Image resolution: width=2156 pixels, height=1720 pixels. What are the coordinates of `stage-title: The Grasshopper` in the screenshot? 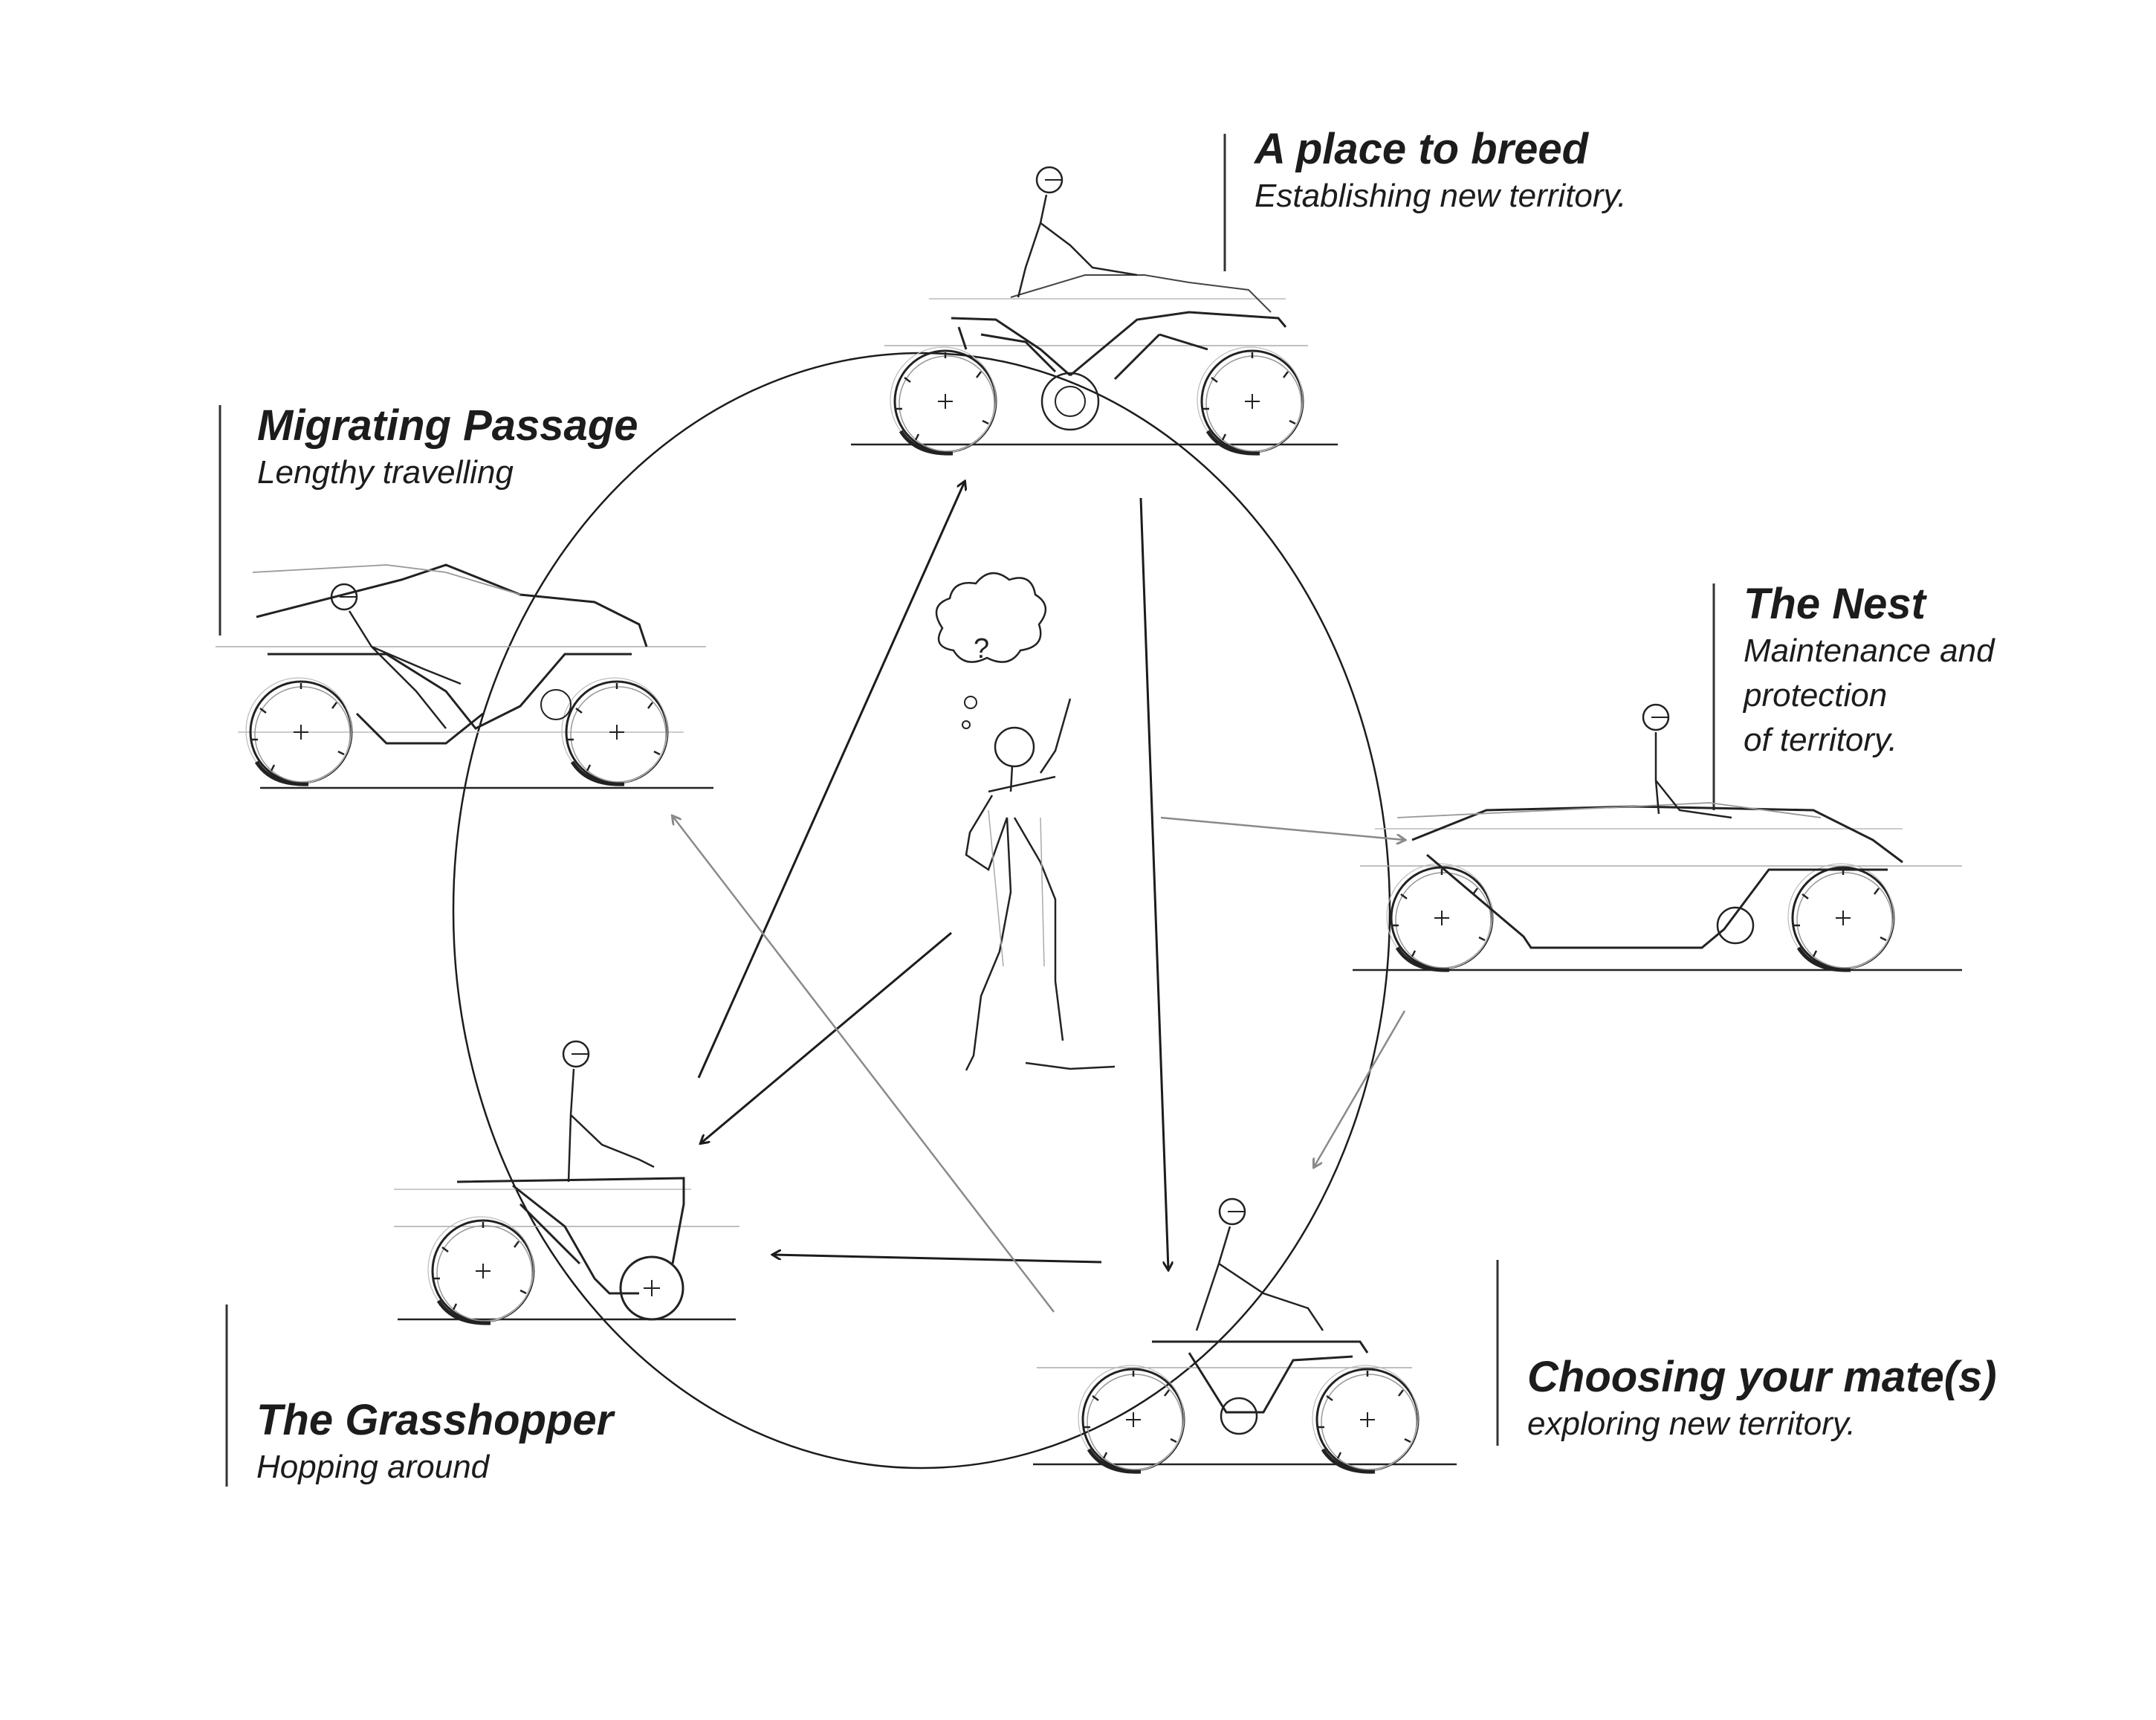 It's located at (435, 1420).